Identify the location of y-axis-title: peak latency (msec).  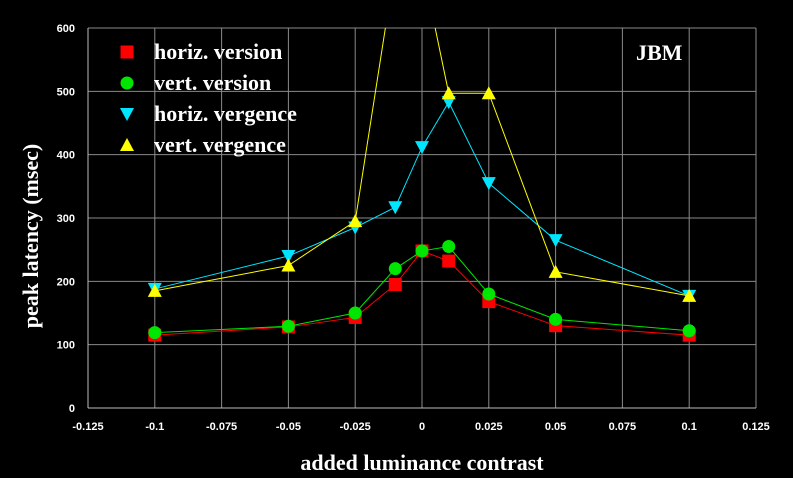
(30, 236).